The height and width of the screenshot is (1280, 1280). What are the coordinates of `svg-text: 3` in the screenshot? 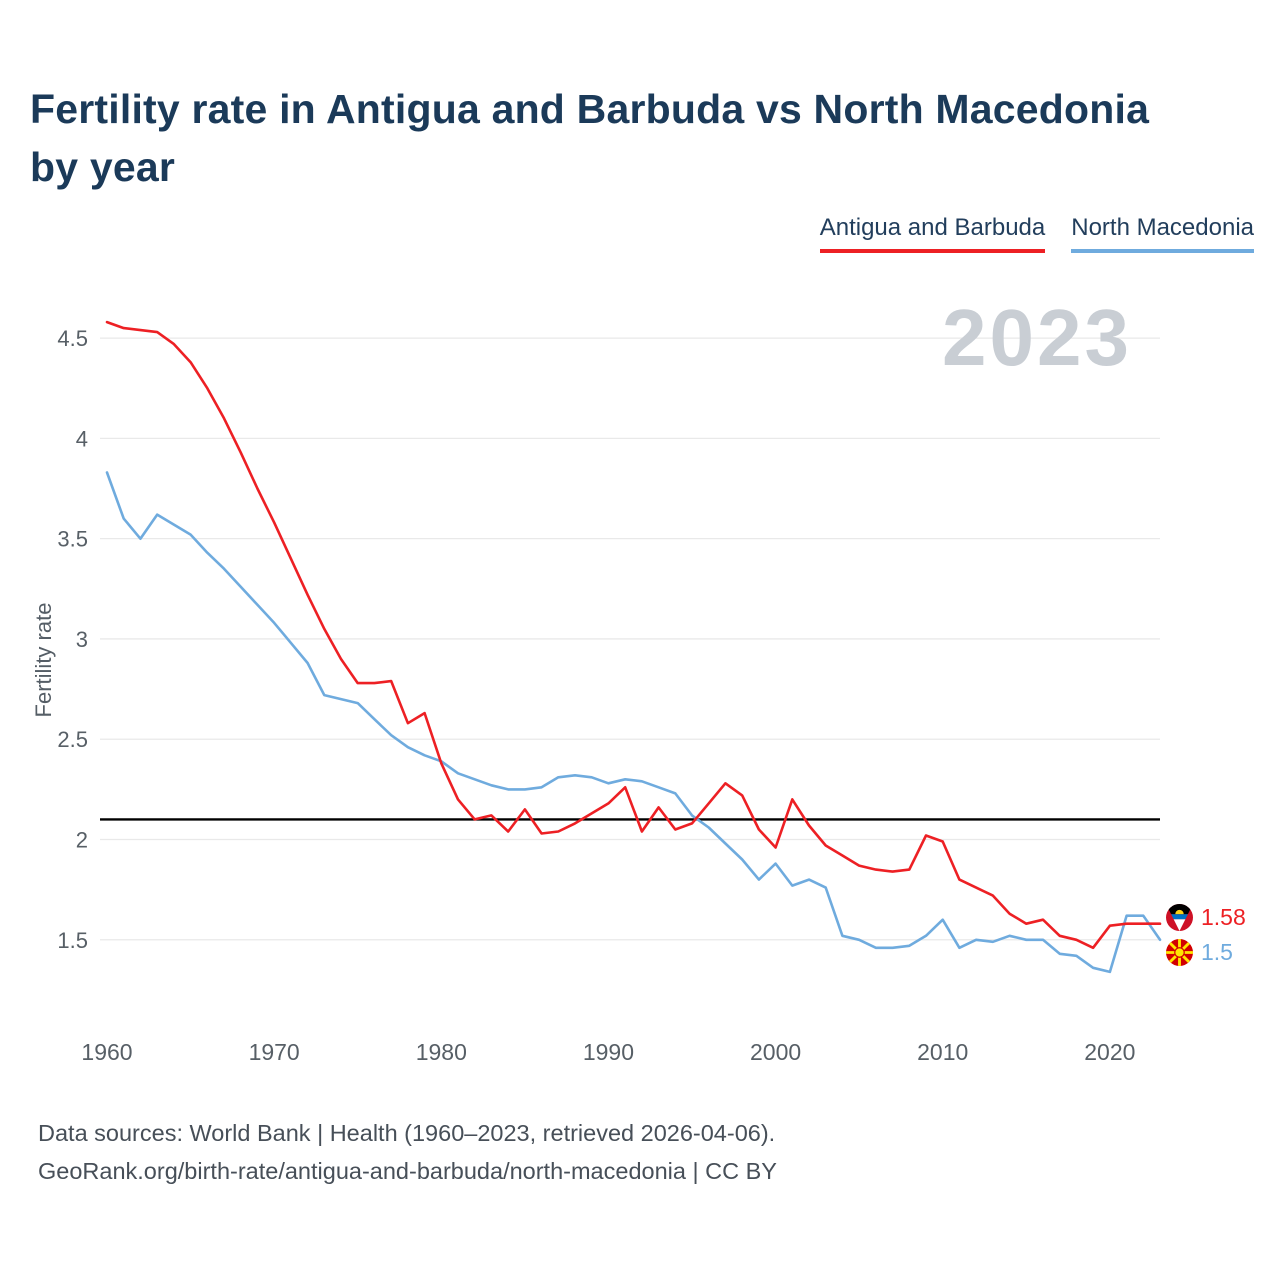 It's located at (82, 639).